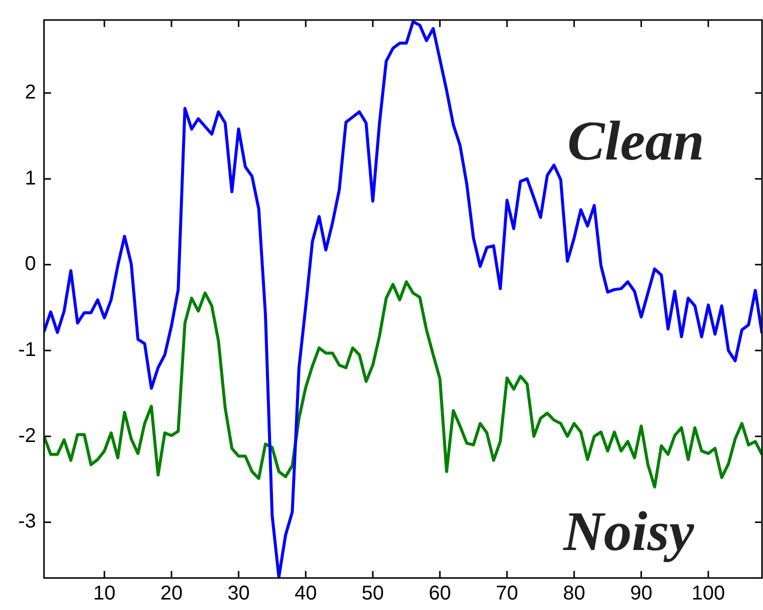  What do you see at coordinates (373, 593) in the screenshot?
I see `x-tick-label: 50` at bounding box center [373, 593].